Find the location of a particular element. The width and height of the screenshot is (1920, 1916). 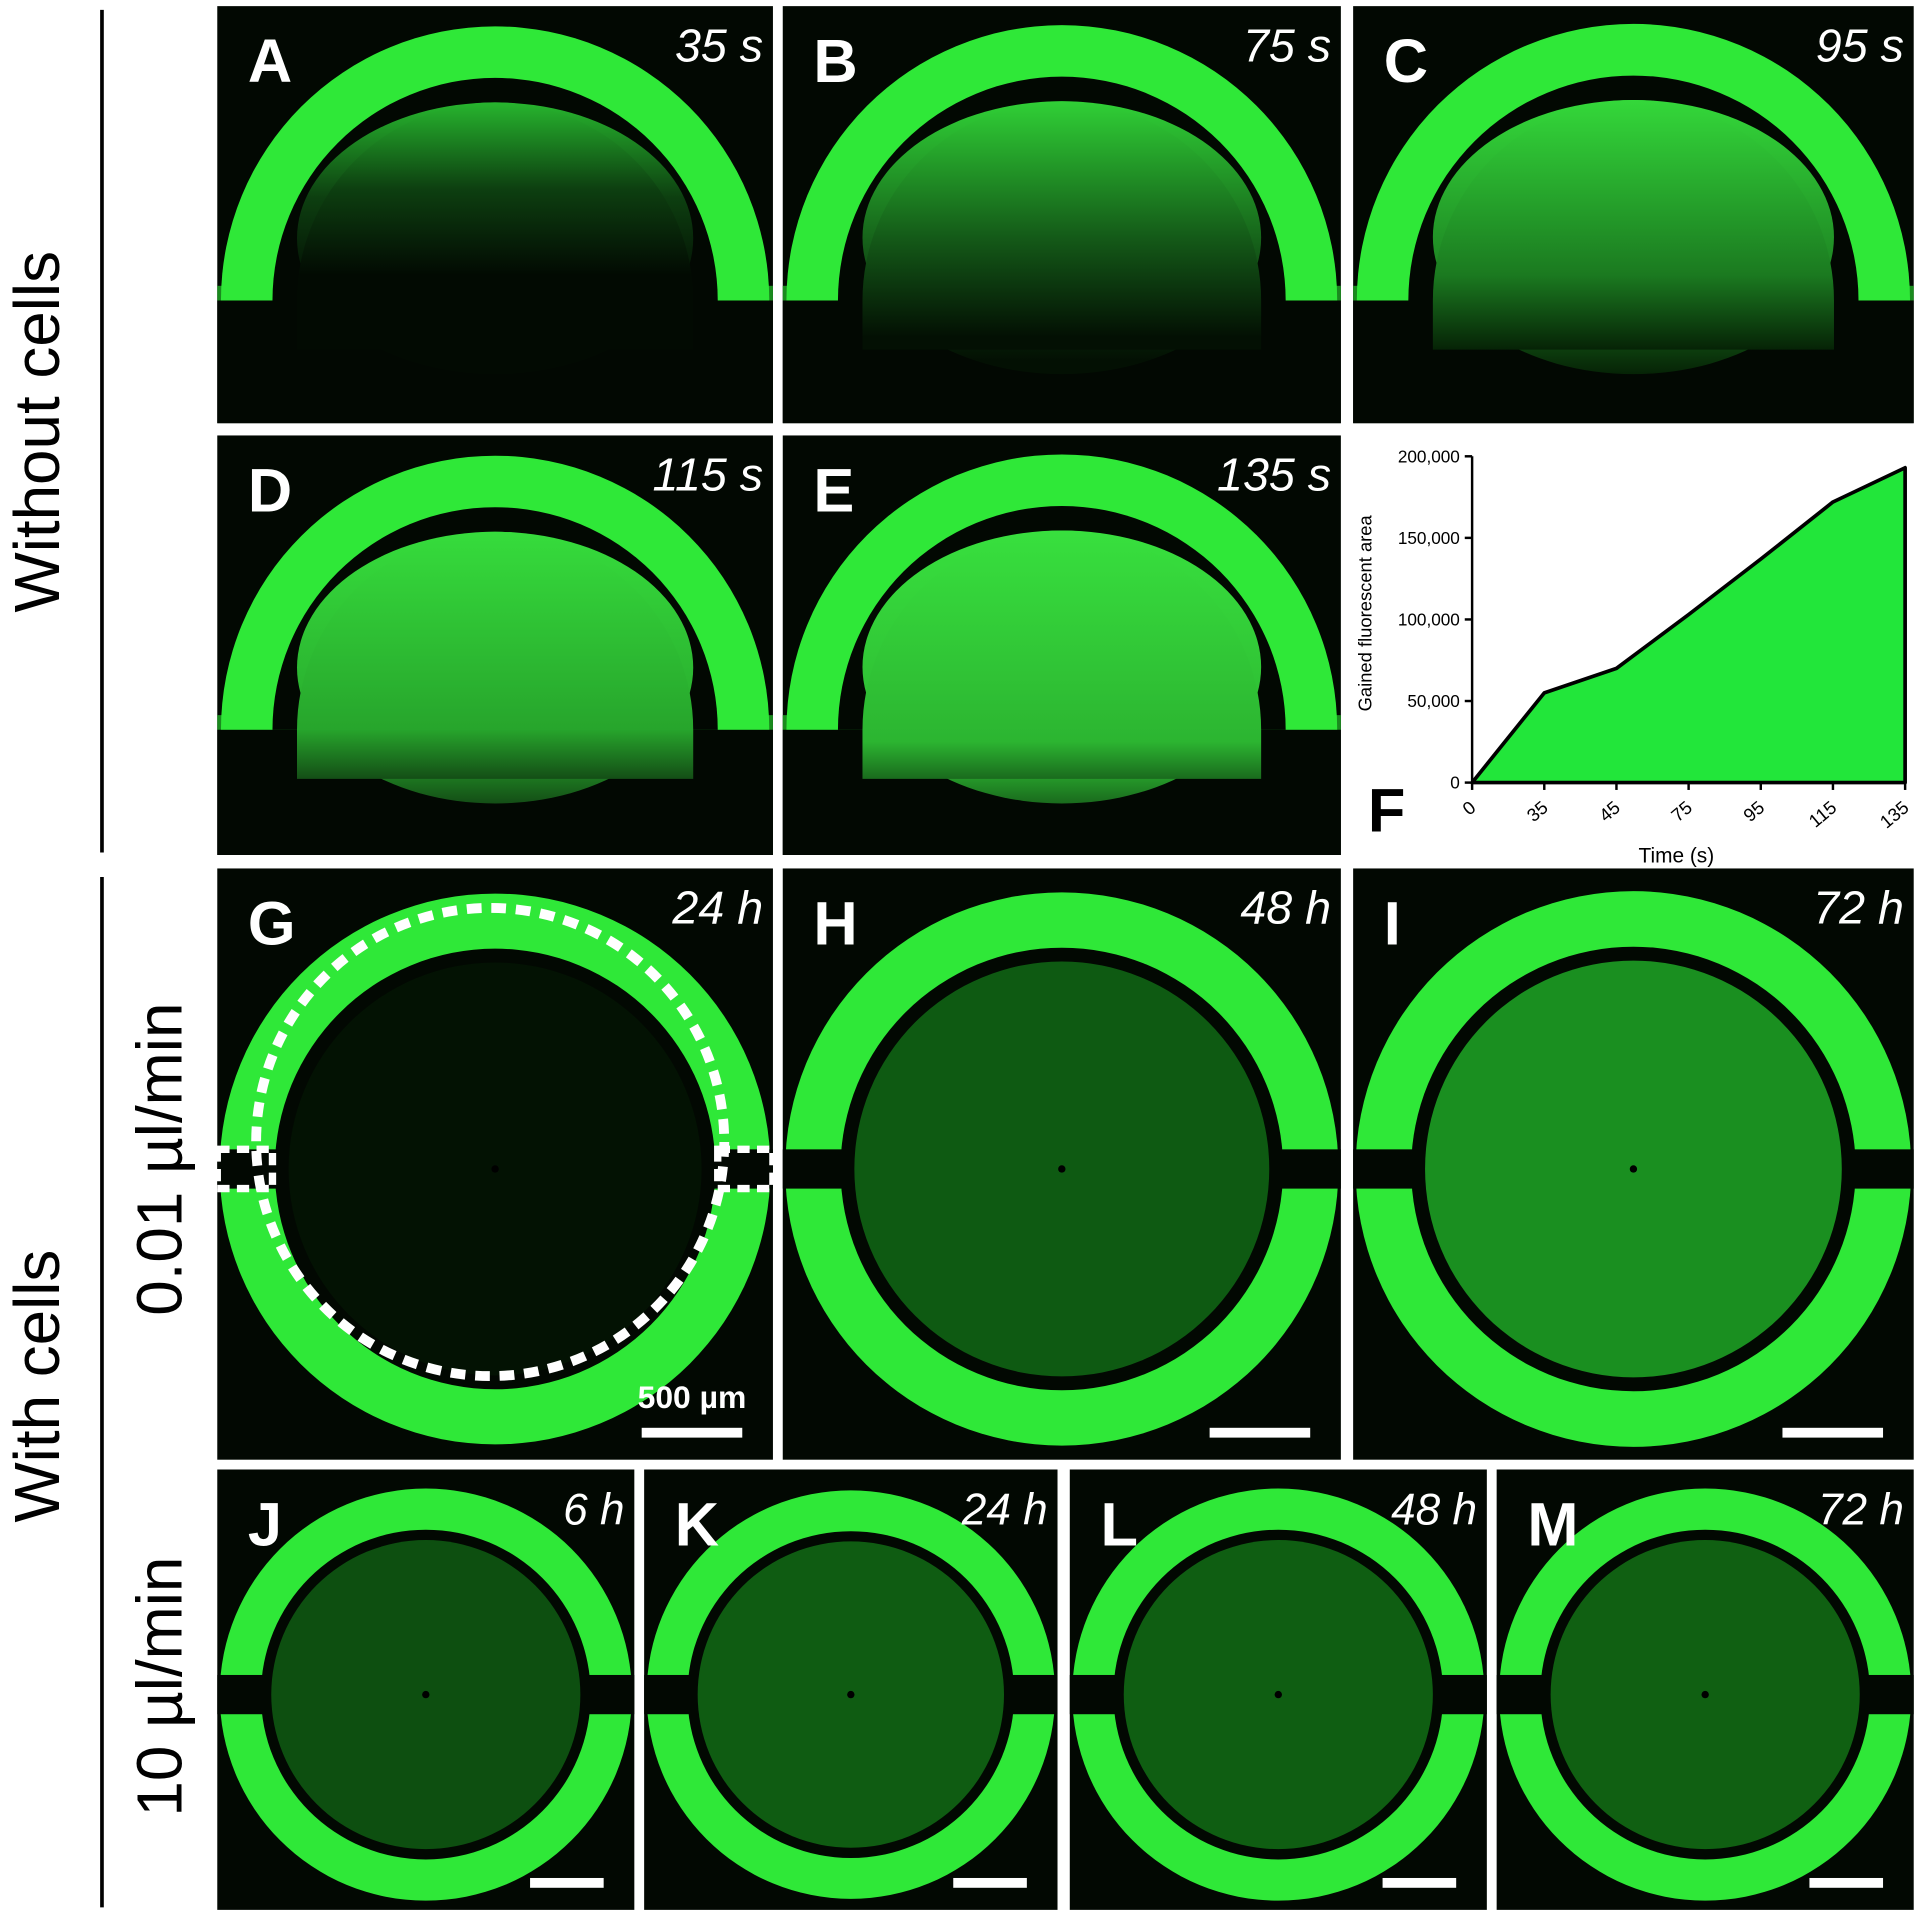

micrograph: M 72 h is located at coordinates (1705, 1689).